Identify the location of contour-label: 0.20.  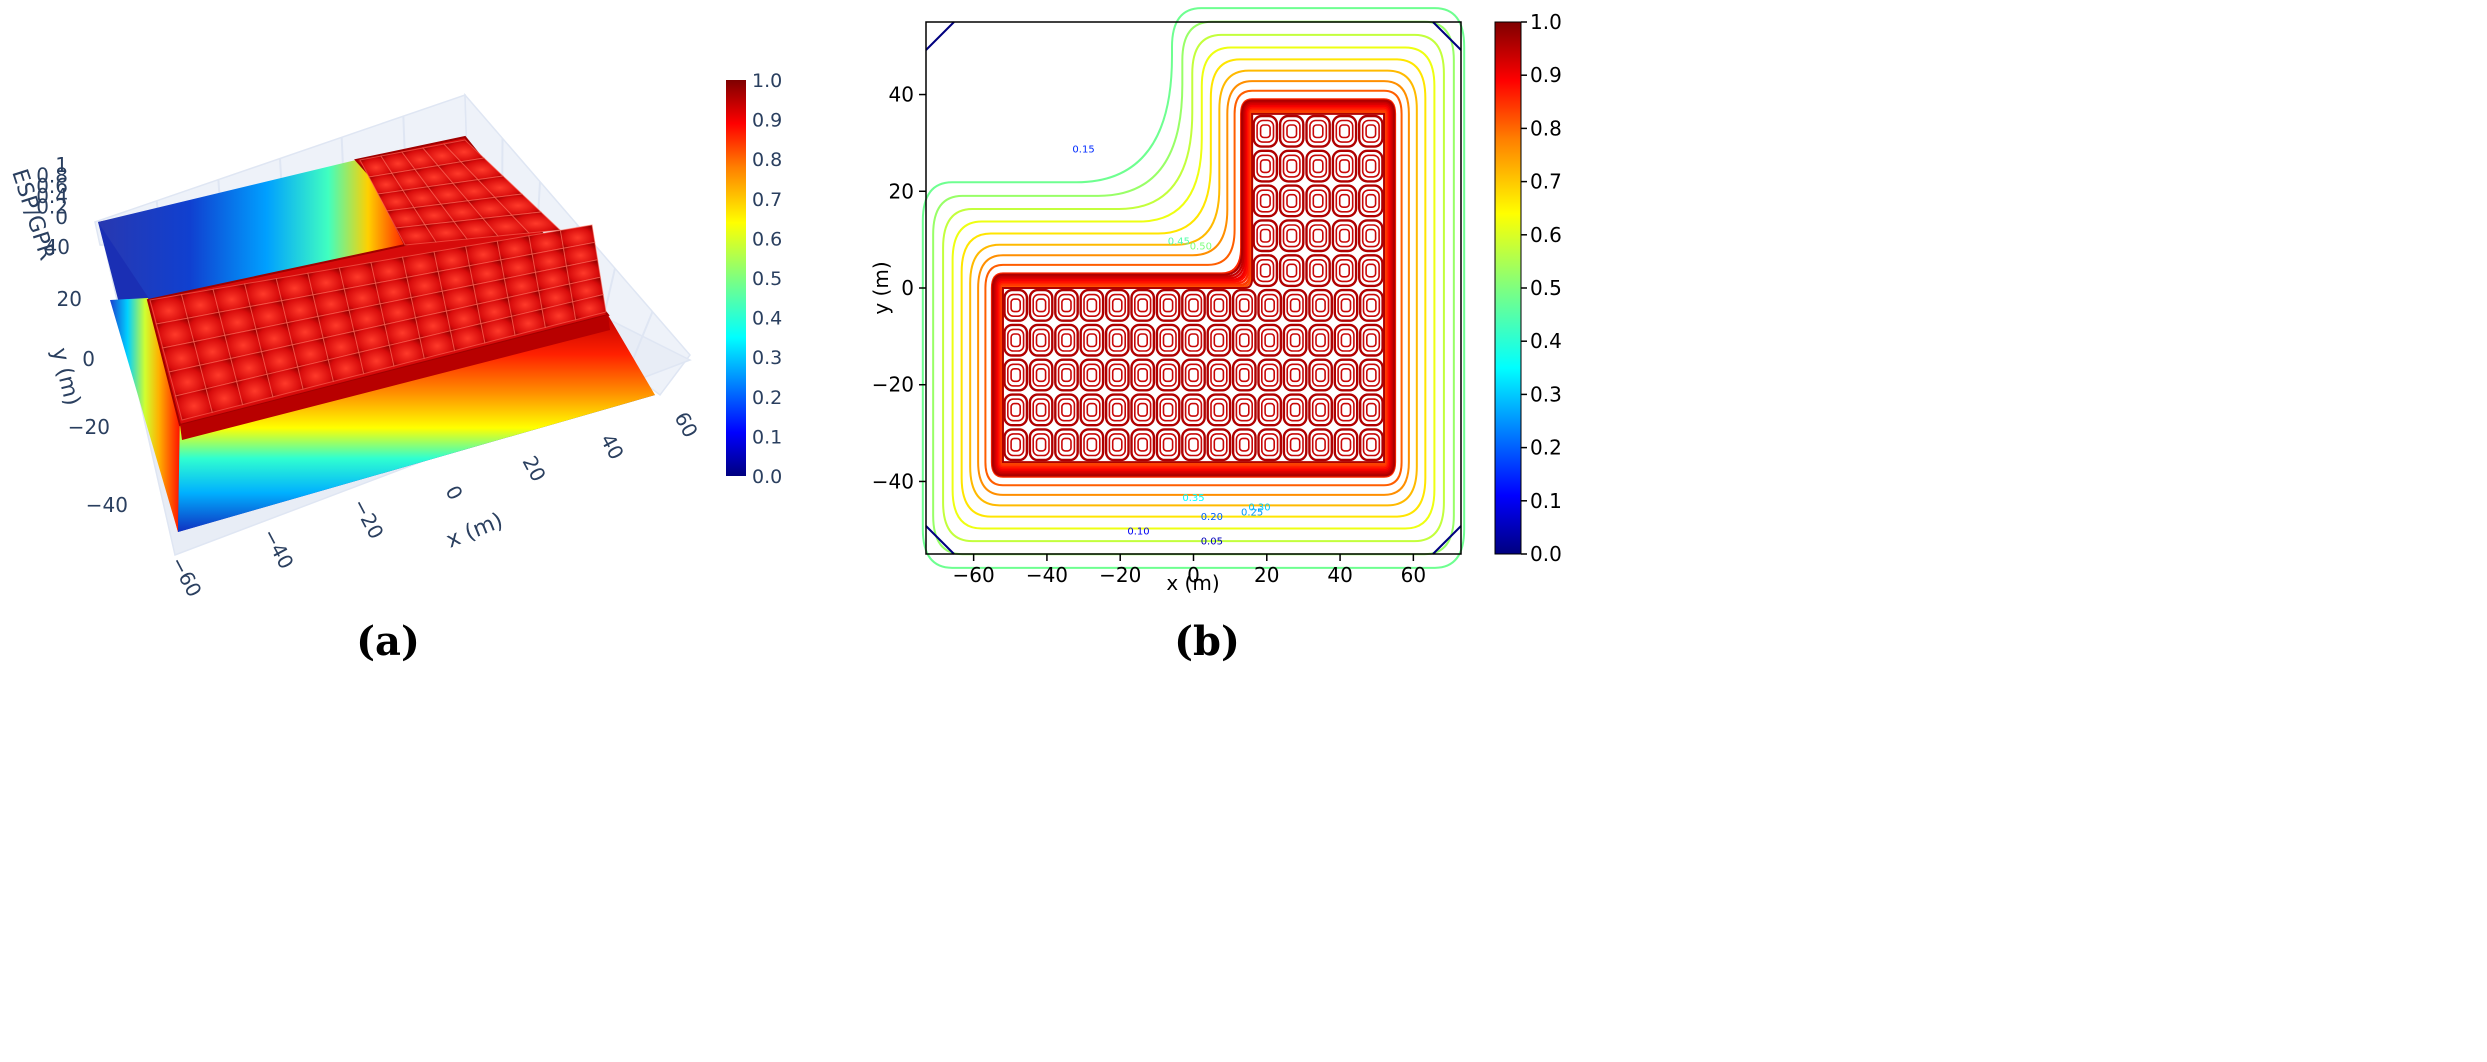
(1212, 517).